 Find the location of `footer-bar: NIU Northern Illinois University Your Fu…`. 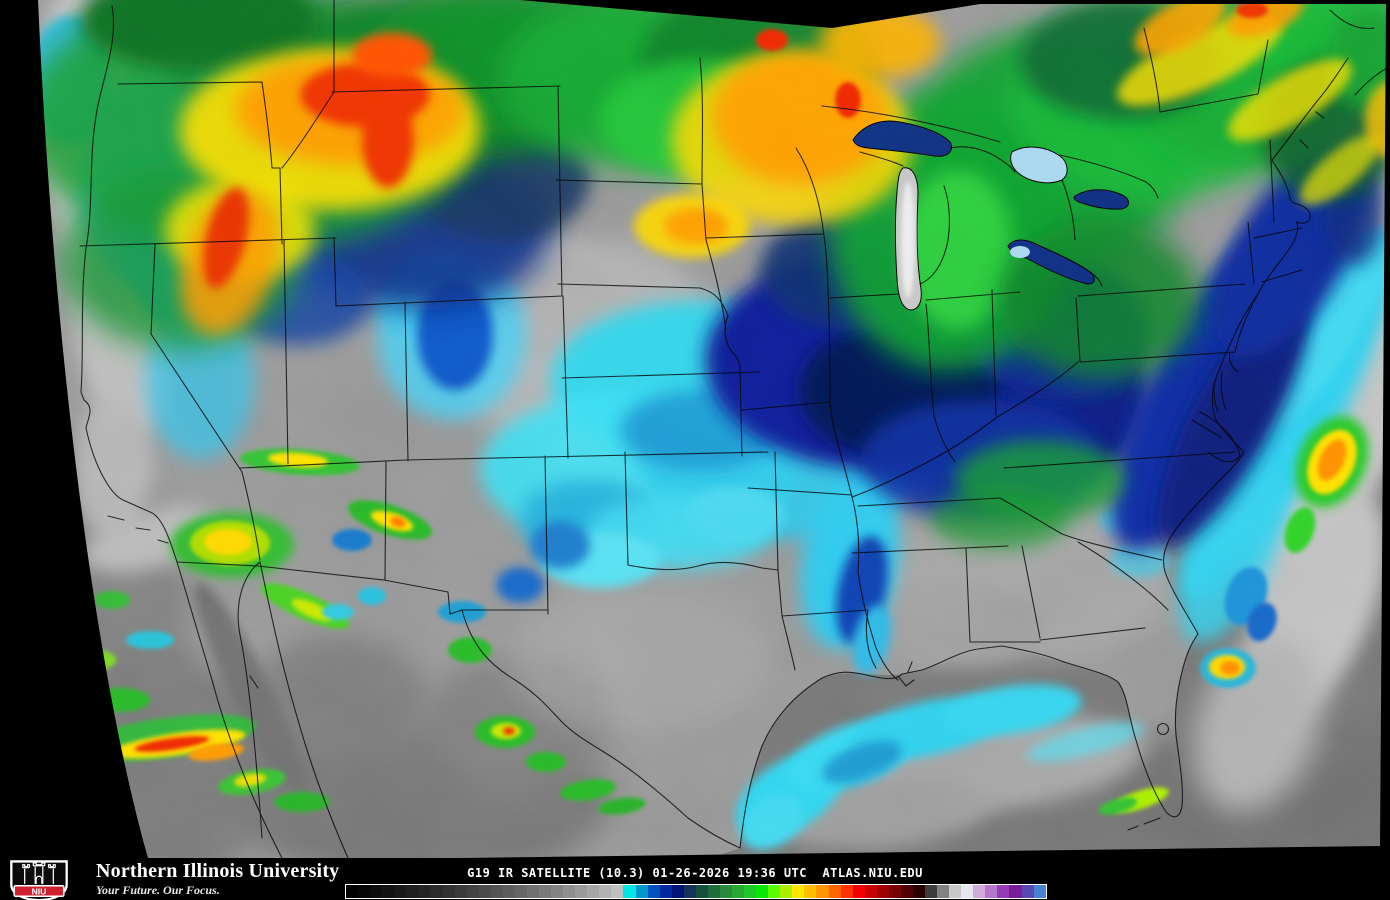

footer-bar: NIU Northern Illinois University Your Fu… is located at coordinates (695, 879).